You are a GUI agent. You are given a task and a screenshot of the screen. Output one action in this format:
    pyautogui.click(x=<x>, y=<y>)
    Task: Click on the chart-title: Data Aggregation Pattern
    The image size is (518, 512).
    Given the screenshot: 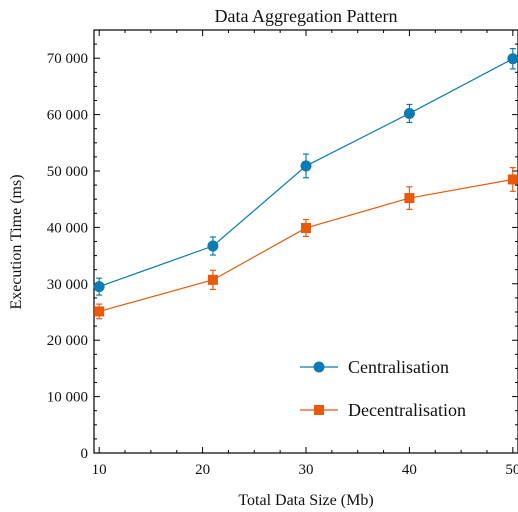 What is the action you would take?
    pyautogui.click(x=306, y=16)
    